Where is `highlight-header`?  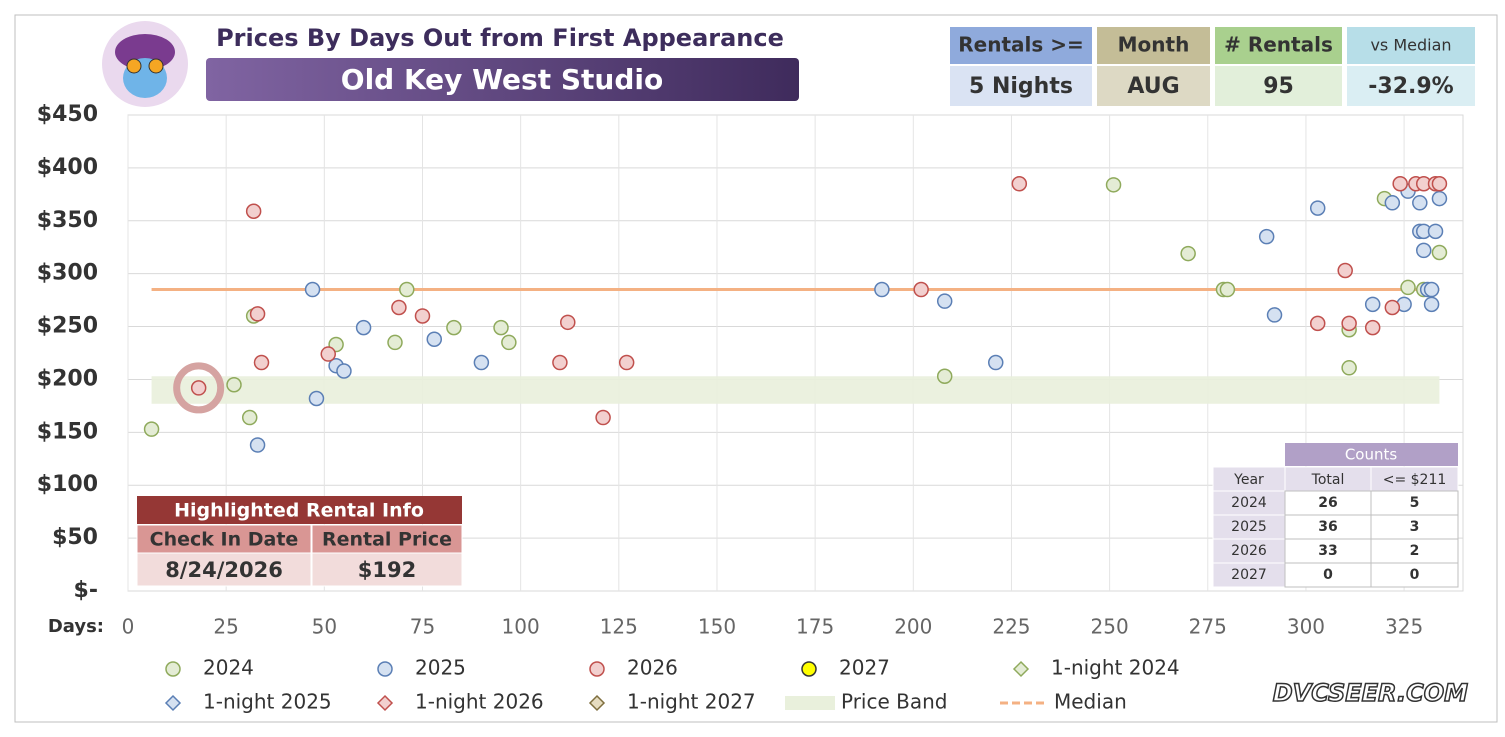
highlight-header is located at coordinates (299, 510).